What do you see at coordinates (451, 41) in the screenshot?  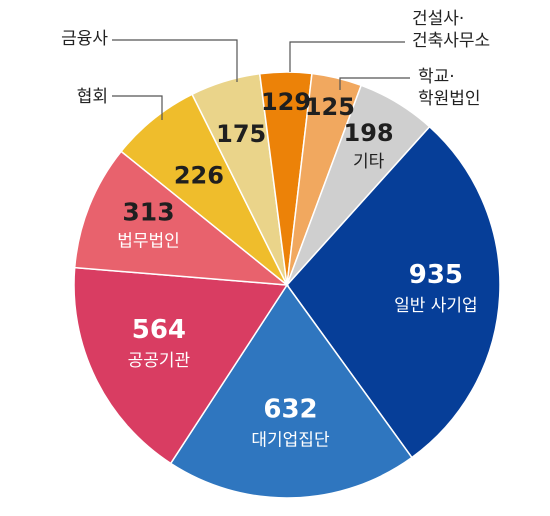 I see `category-label-7: 건축사무소` at bounding box center [451, 41].